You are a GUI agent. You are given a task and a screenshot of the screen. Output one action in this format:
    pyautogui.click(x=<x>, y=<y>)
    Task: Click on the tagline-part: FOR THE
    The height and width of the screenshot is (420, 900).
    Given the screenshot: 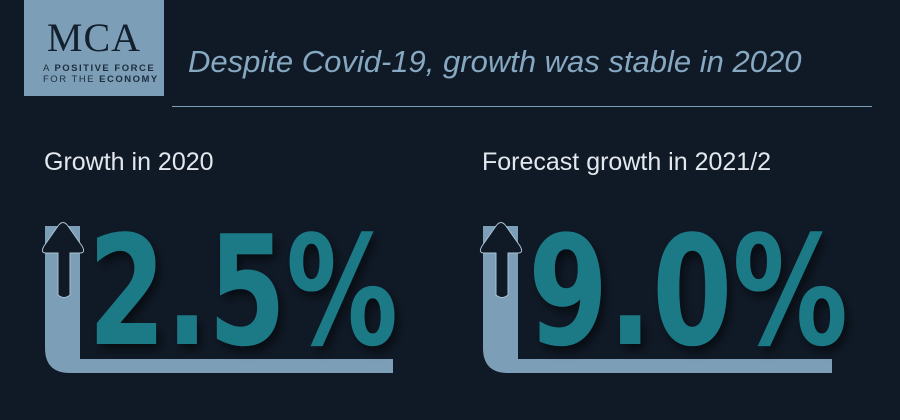 What is the action you would take?
    pyautogui.click(x=71, y=79)
    